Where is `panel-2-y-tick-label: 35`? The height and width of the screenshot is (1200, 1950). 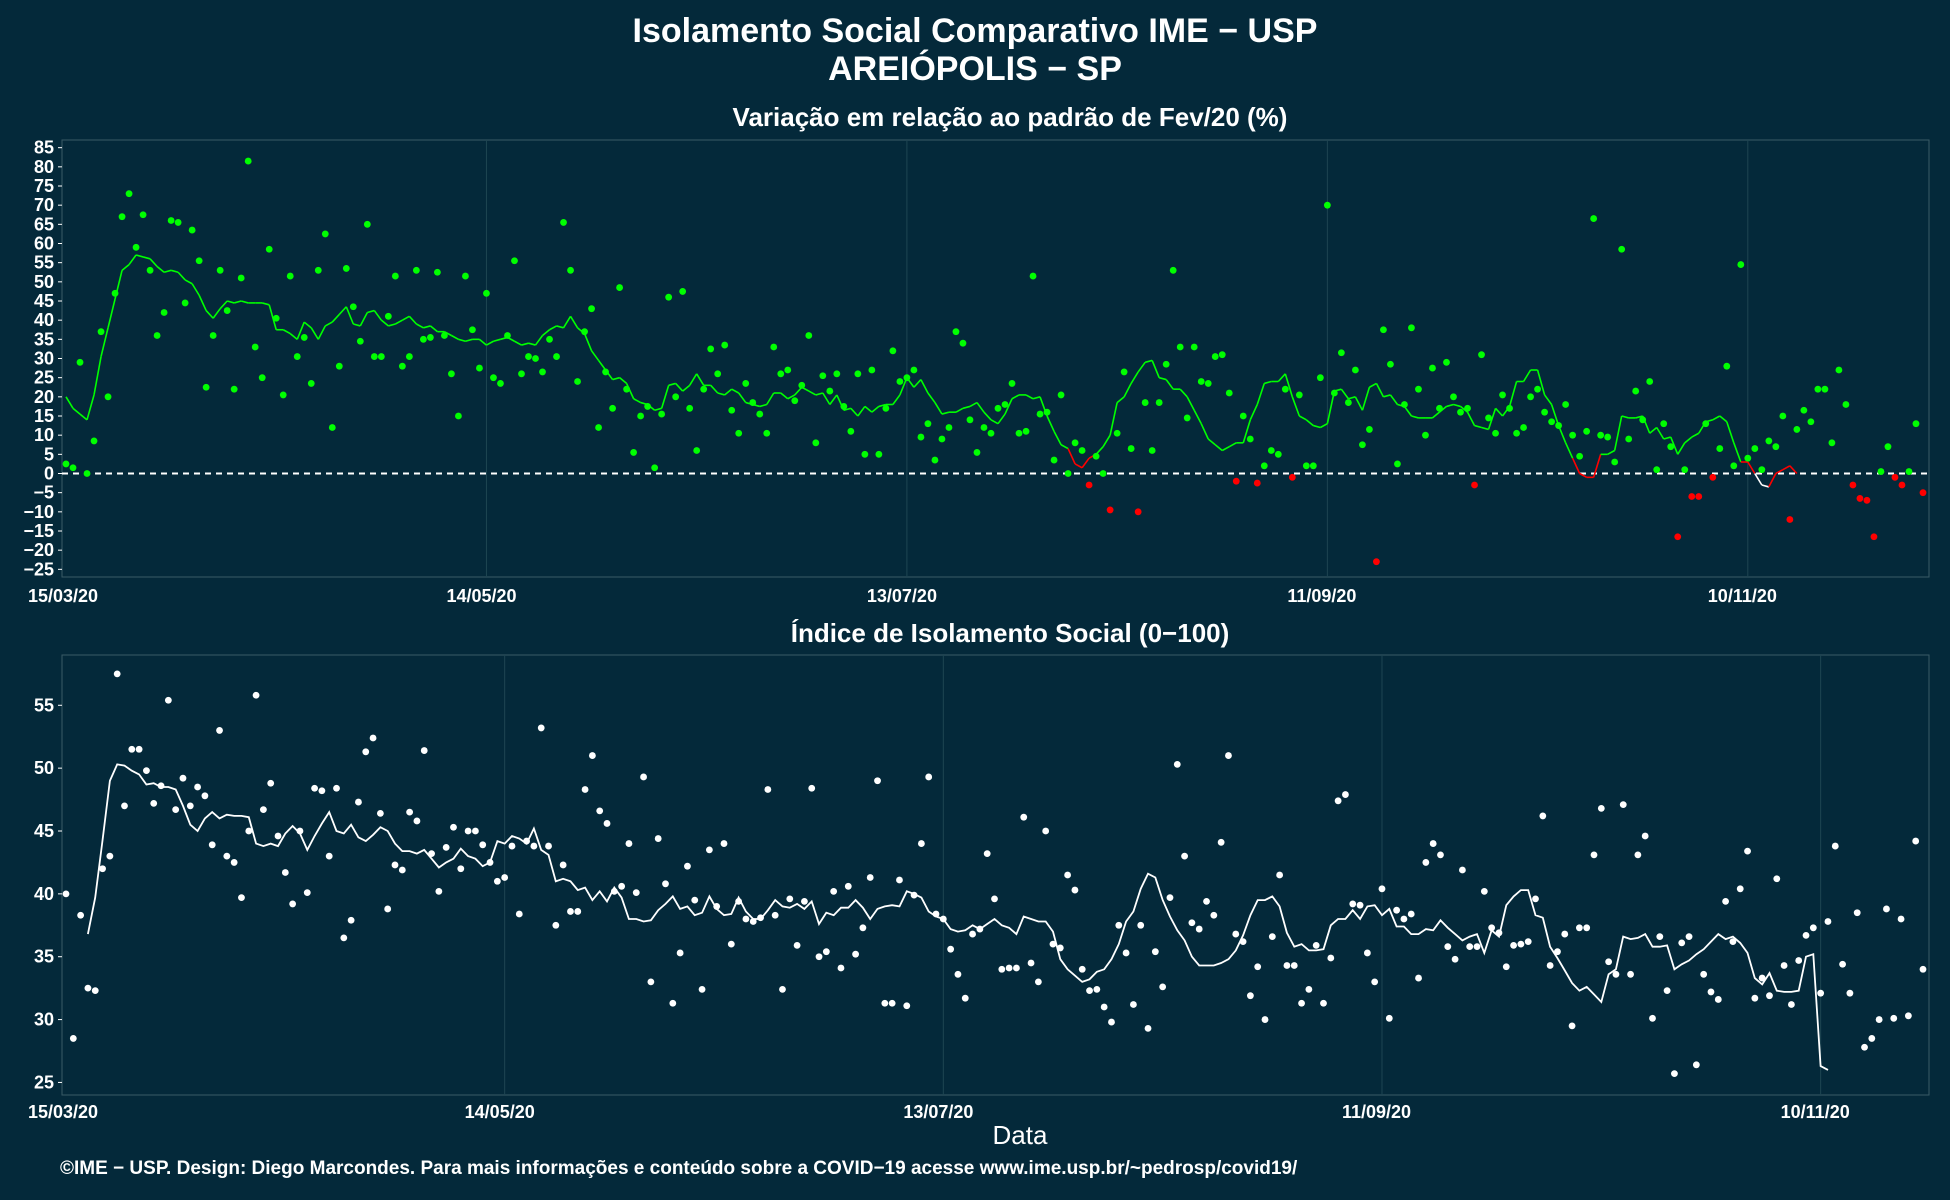 panel-2-y-tick-label: 35 is located at coordinates (44, 957).